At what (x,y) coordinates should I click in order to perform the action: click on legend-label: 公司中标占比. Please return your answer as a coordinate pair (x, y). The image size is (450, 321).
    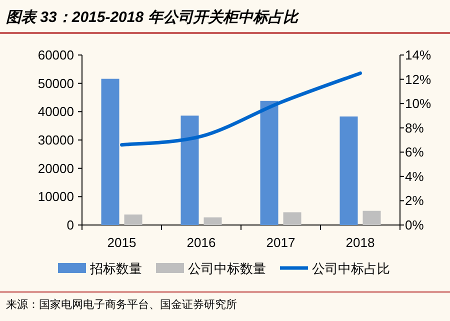
    Looking at the image, I should click on (351, 268).